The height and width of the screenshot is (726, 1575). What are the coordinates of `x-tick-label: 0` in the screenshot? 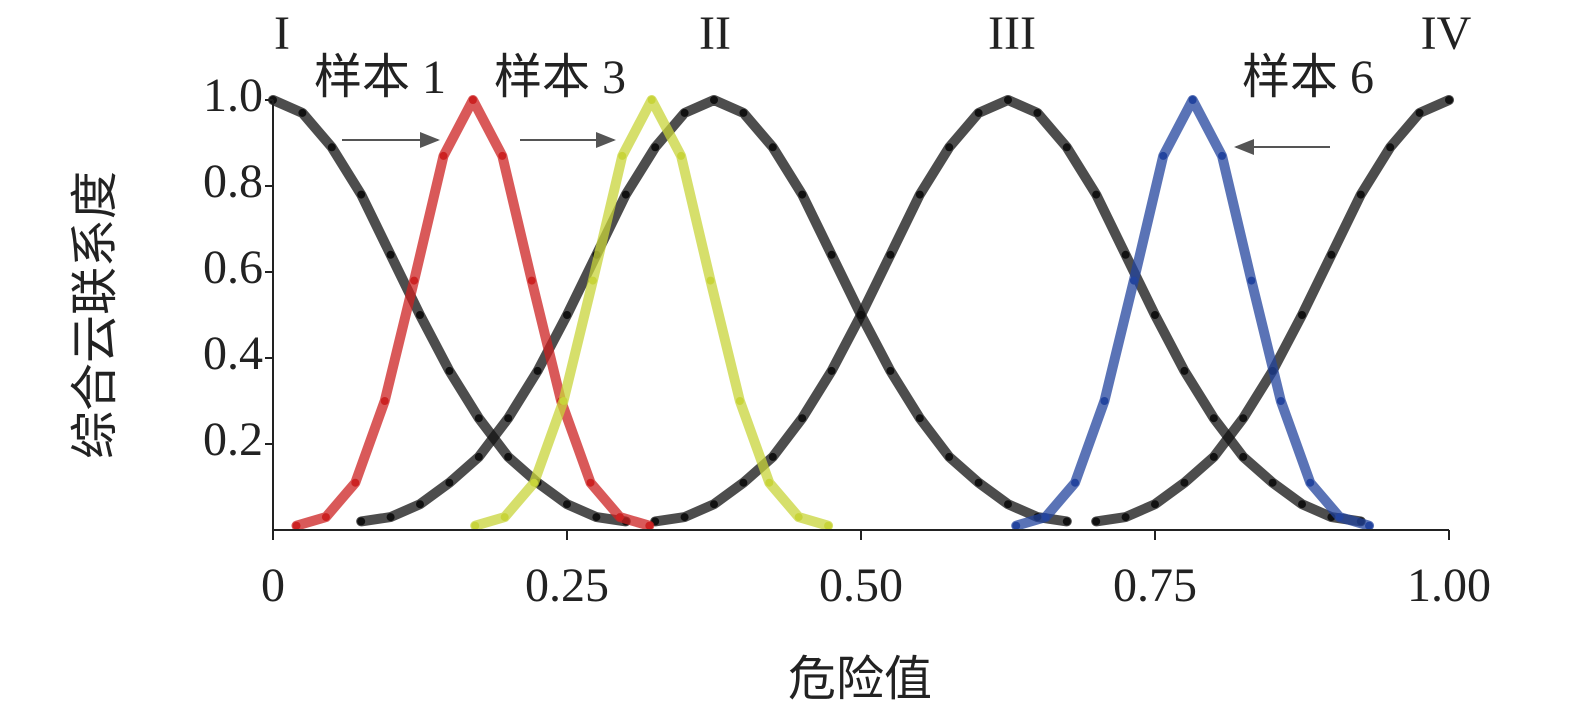 It's located at (273, 585).